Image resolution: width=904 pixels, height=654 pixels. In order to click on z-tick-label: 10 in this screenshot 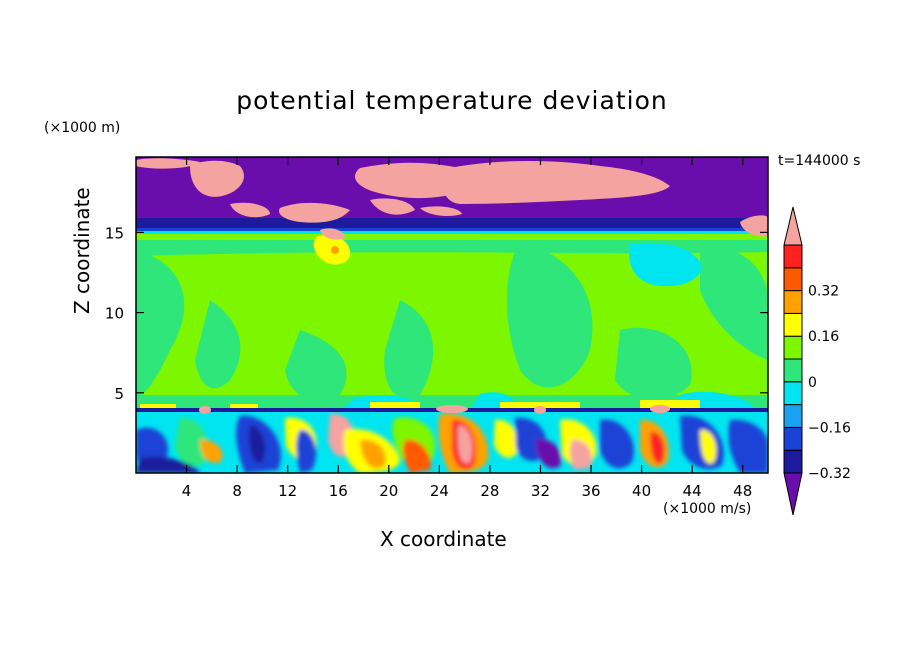, I will do `click(114, 314)`.